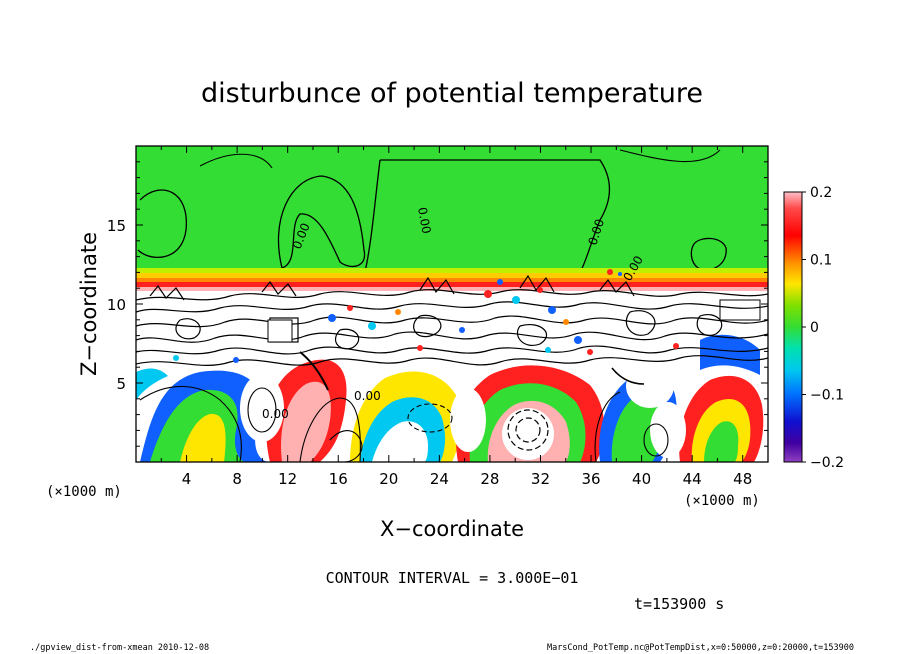  I want to click on y-tick-label: 5, so click(121, 384).